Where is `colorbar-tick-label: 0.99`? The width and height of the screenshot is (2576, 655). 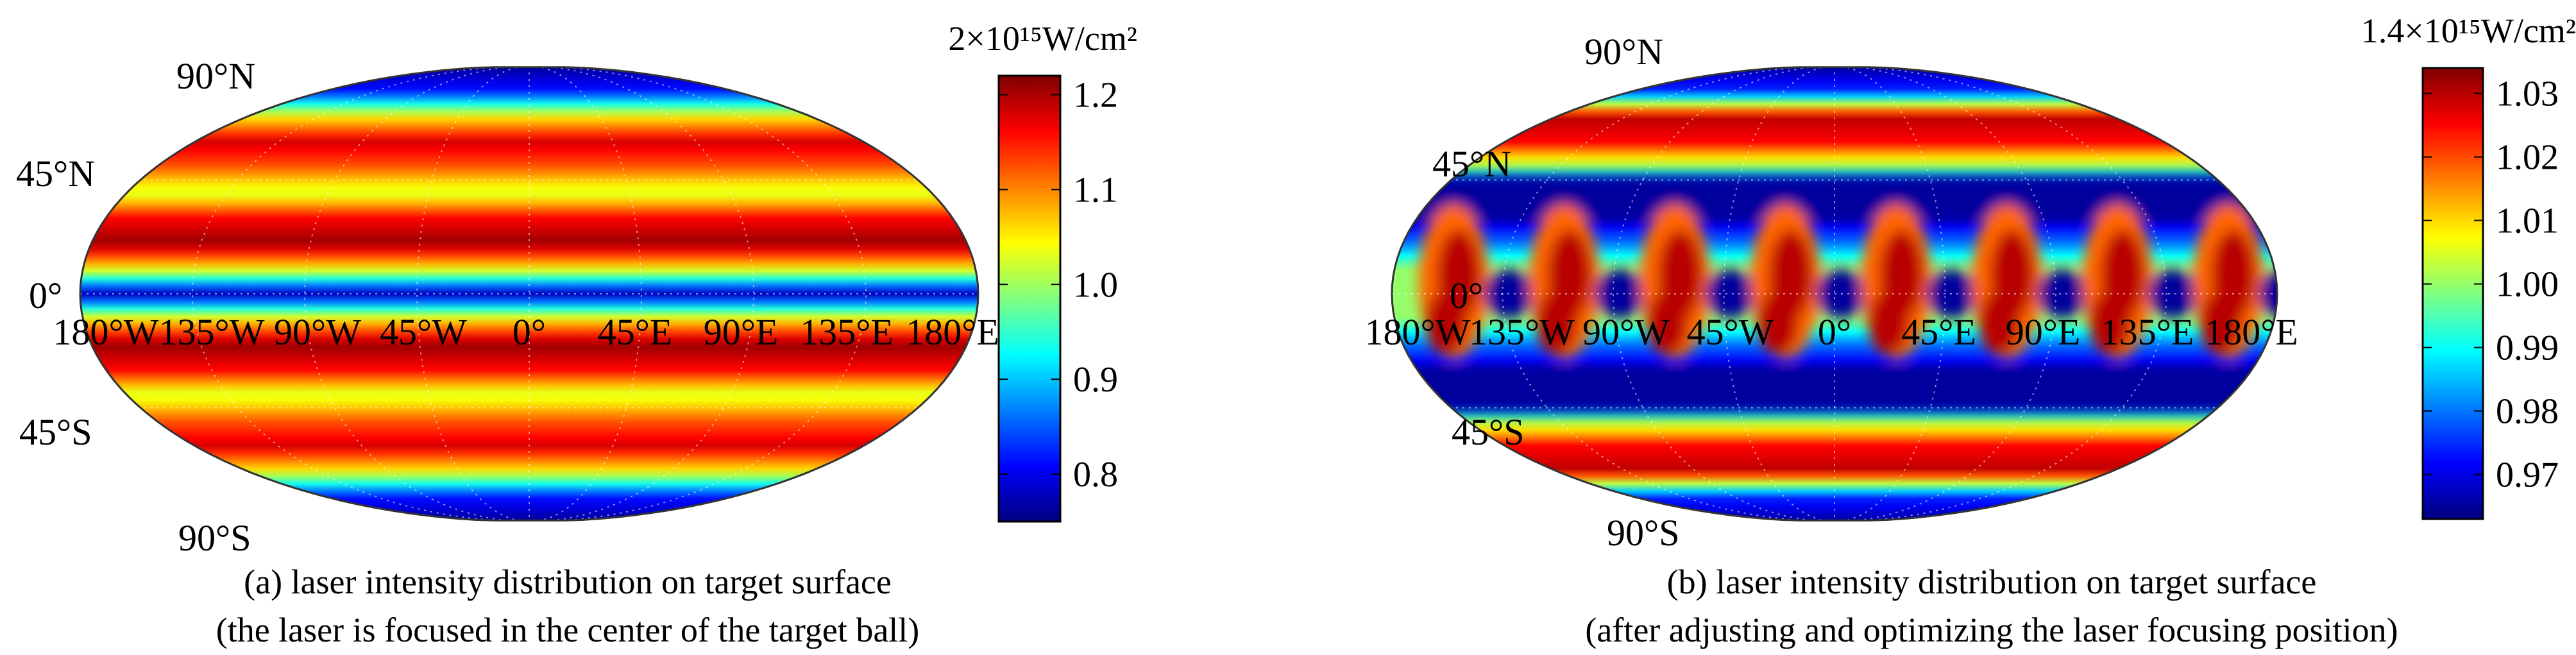
colorbar-tick-label: 0.99 is located at coordinates (2527, 348).